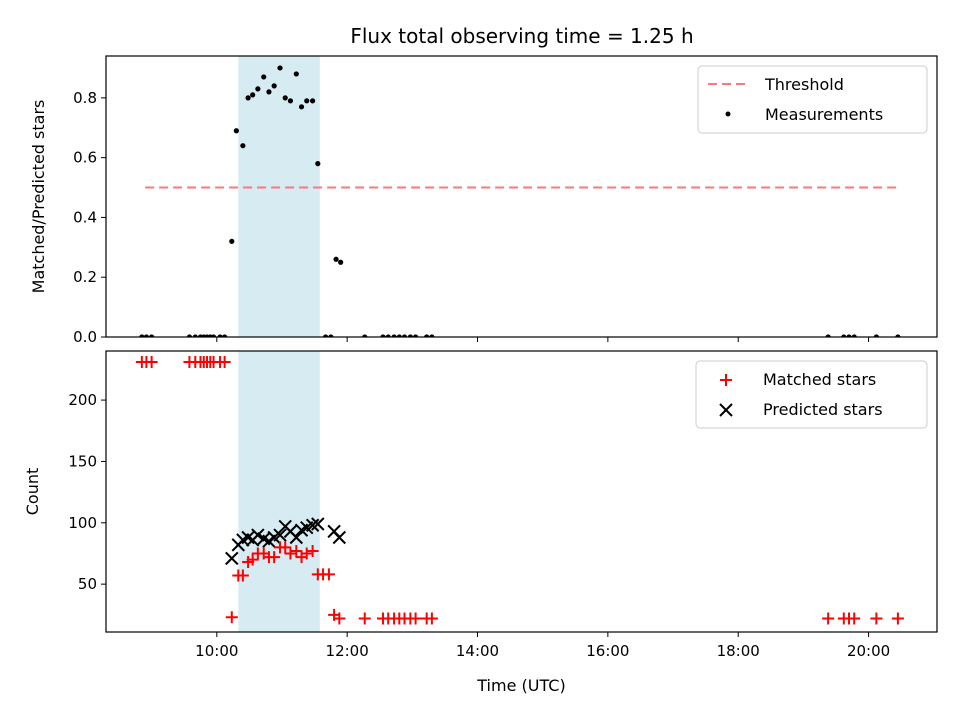 The image size is (960, 720). I want to click on legend-matched-marker, so click(726, 380).